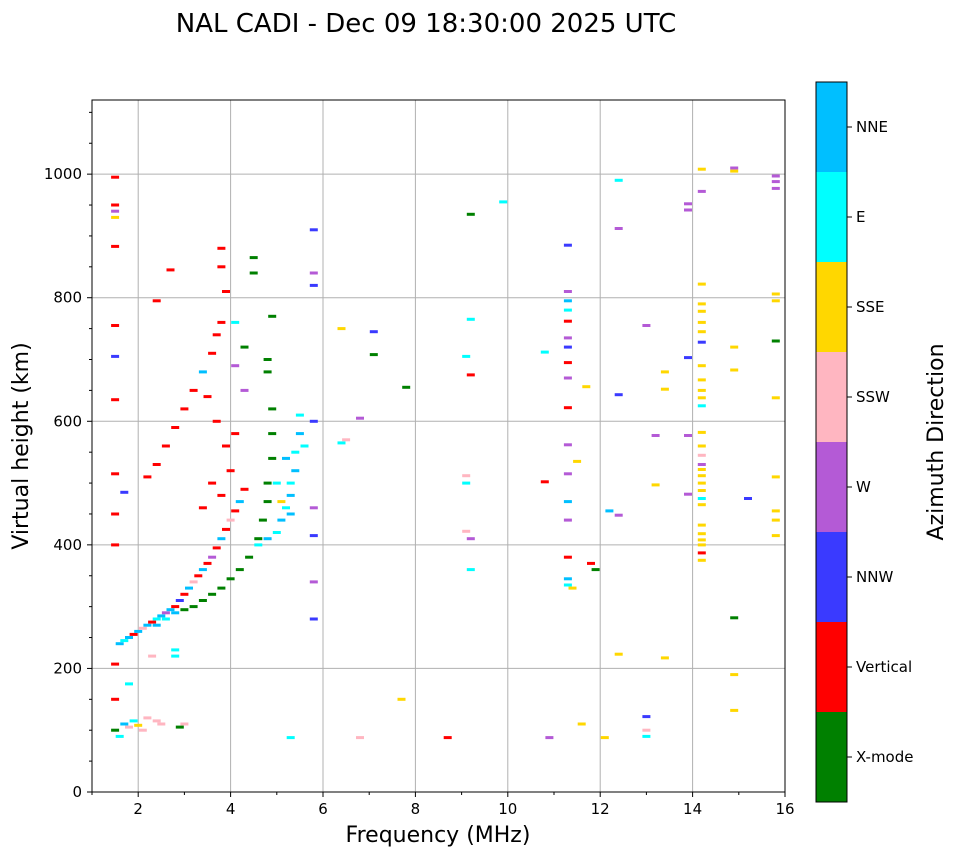  I want to click on x-tick-label: 8, so click(416, 809).